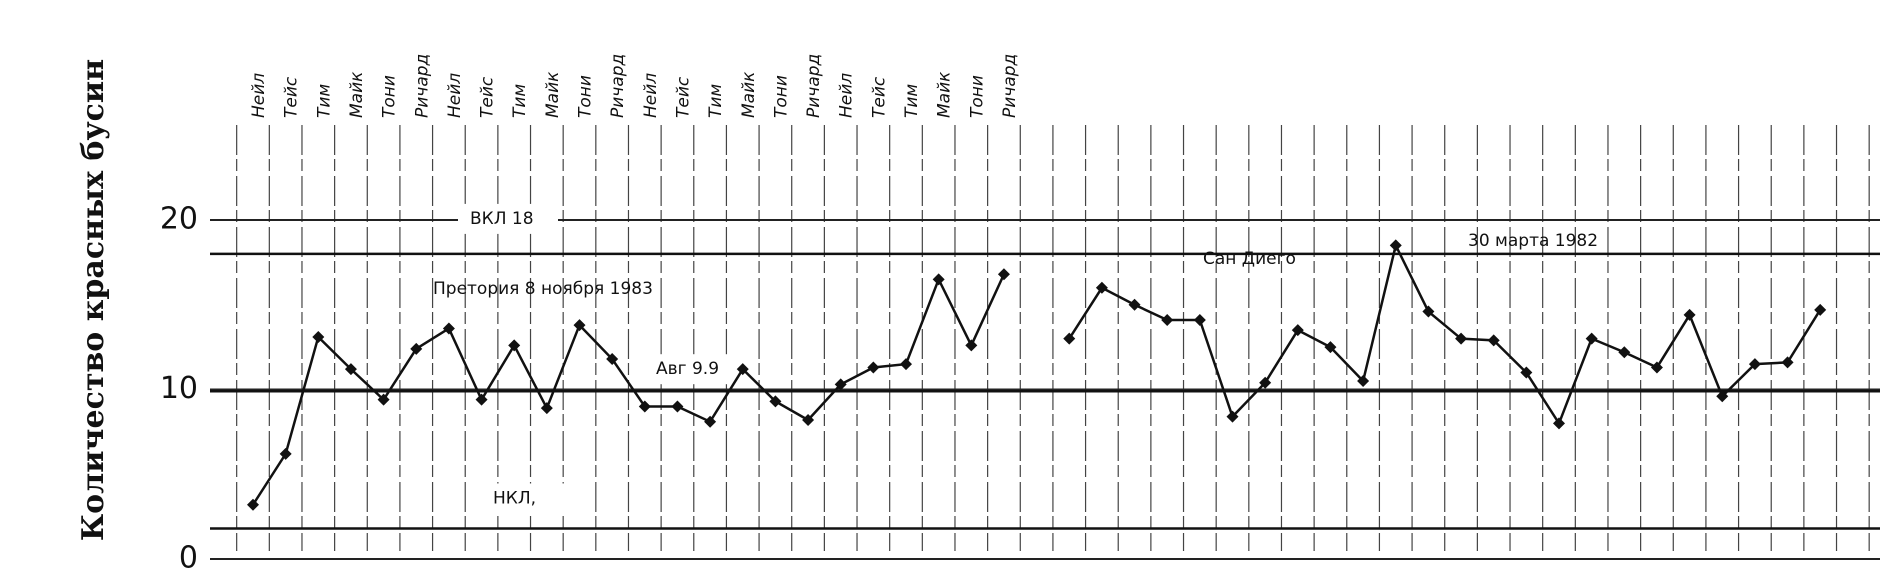 The image size is (1886, 585). Describe the element at coordinates (1249, 259) in the screenshot. I see `annotation: Сан Диего` at that location.